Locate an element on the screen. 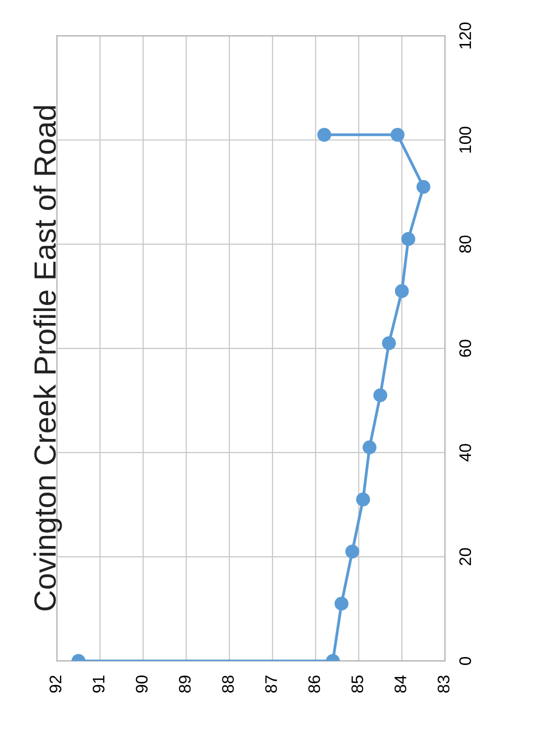  y-tick-label: 100 is located at coordinates (465, 139).